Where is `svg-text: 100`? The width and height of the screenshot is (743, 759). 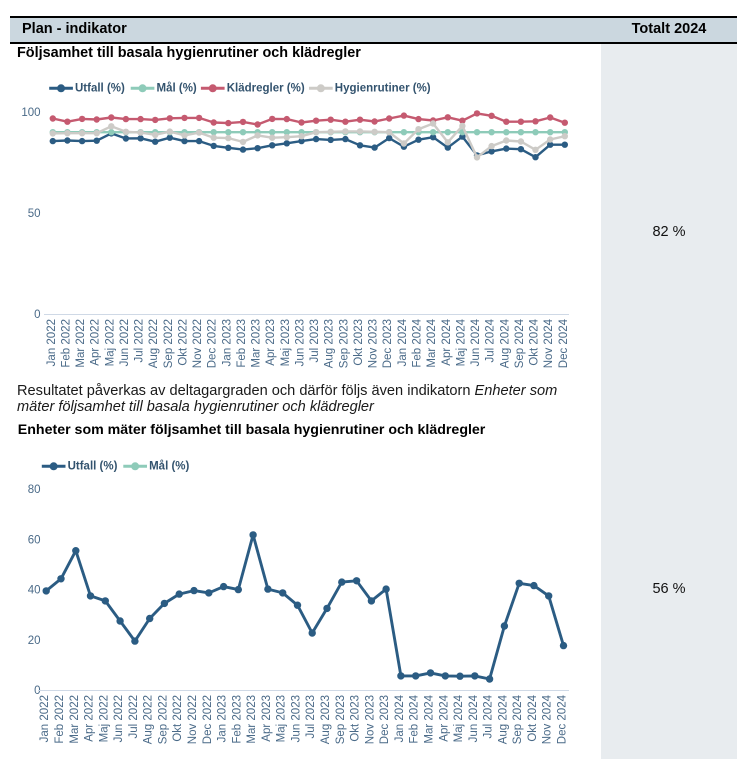 svg-text: 100 is located at coordinates (30, 113).